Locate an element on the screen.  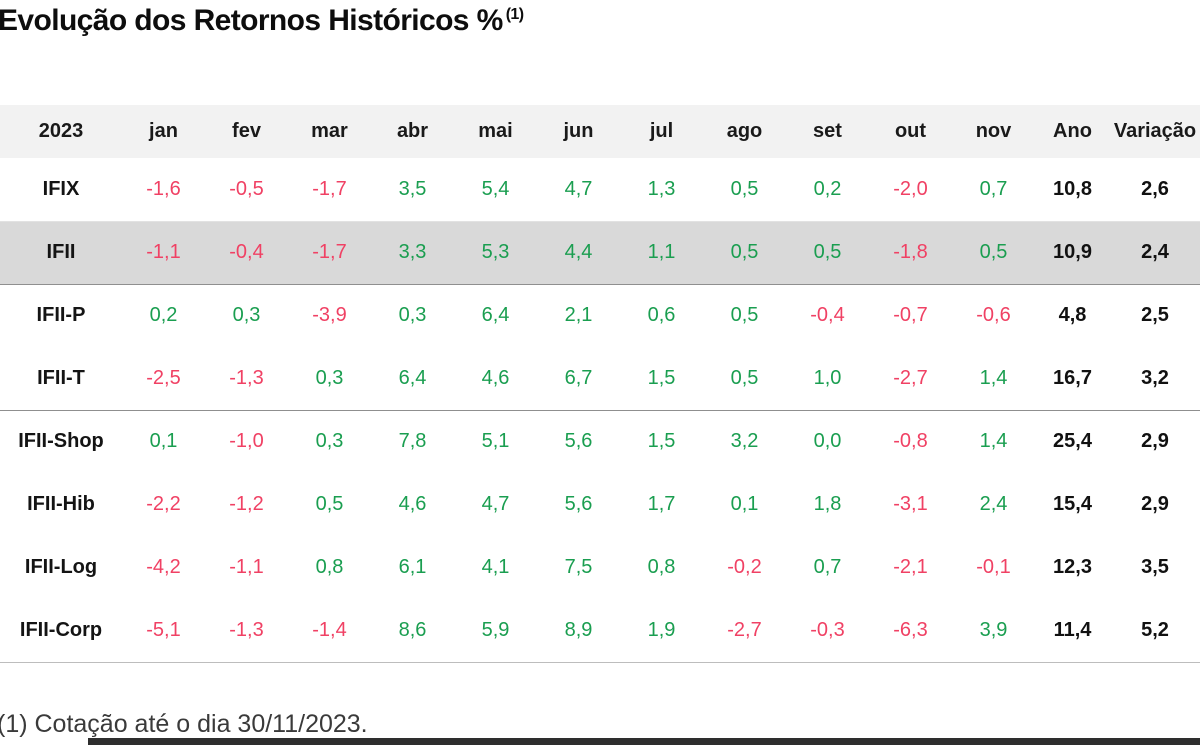
header-cell-mai: mai is located at coordinates (495, 131).